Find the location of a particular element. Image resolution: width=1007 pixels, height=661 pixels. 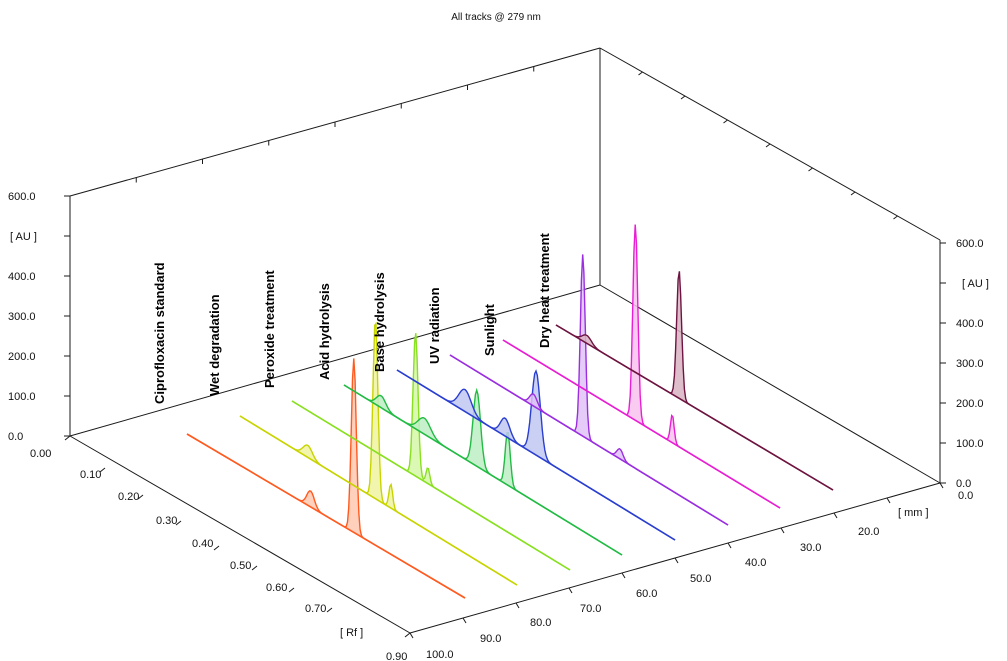

right-y-tick-label: 300.0 is located at coordinates (970, 364).